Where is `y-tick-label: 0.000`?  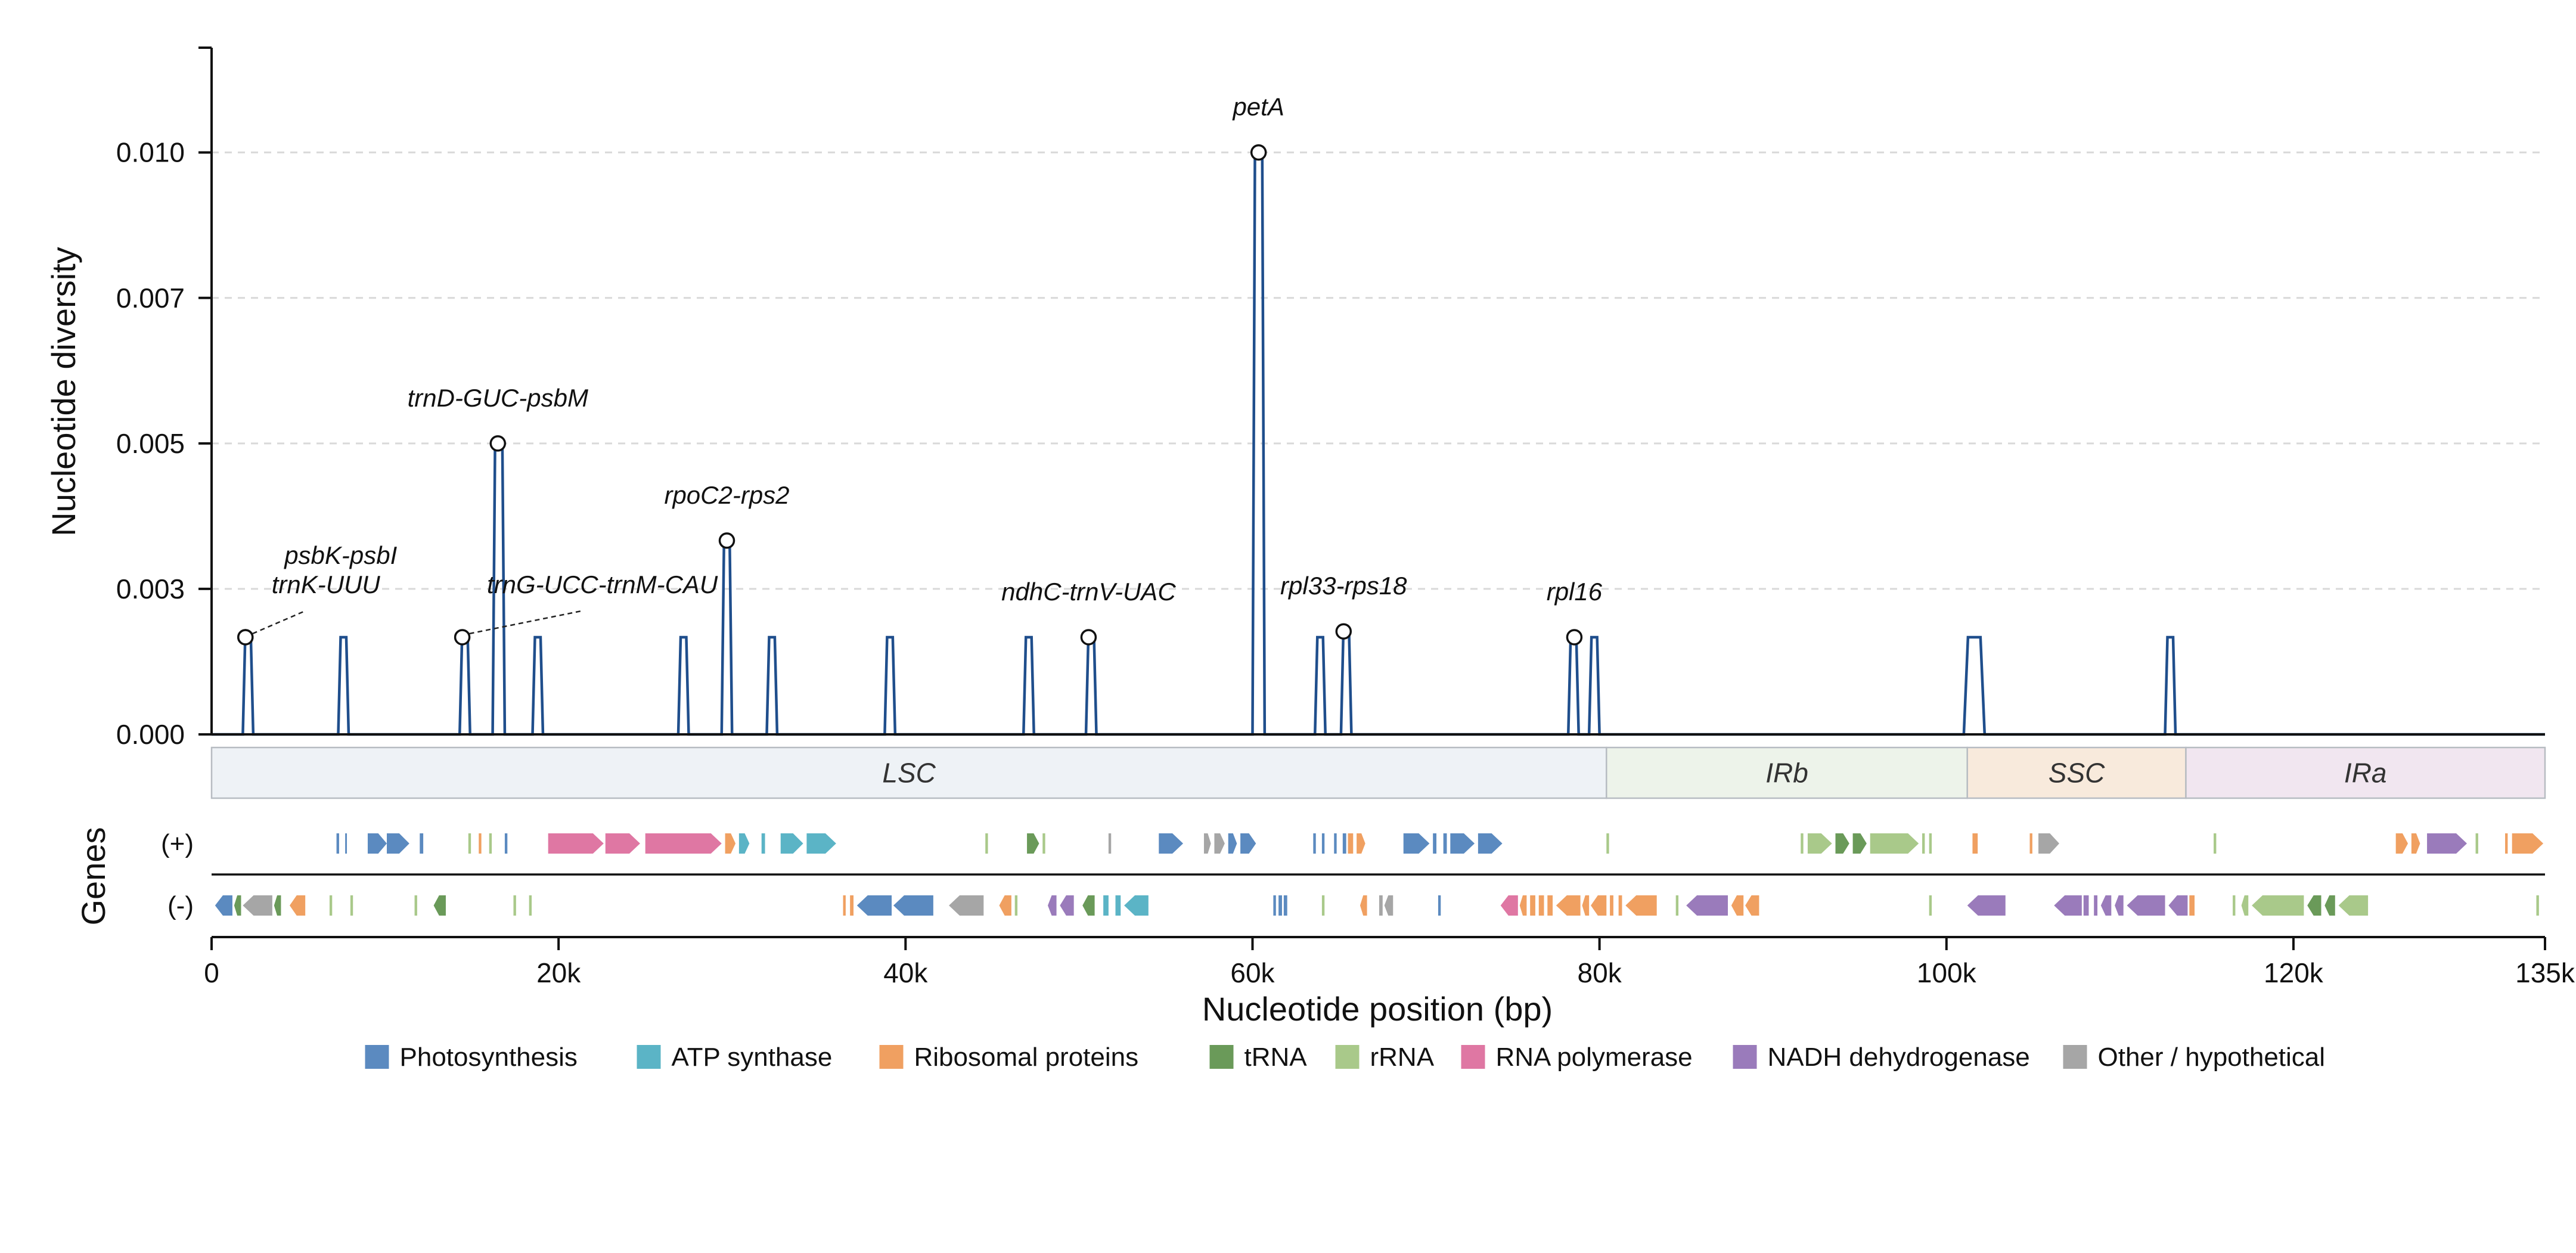 y-tick-label: 0.000 is located at coordinates (151, 734).